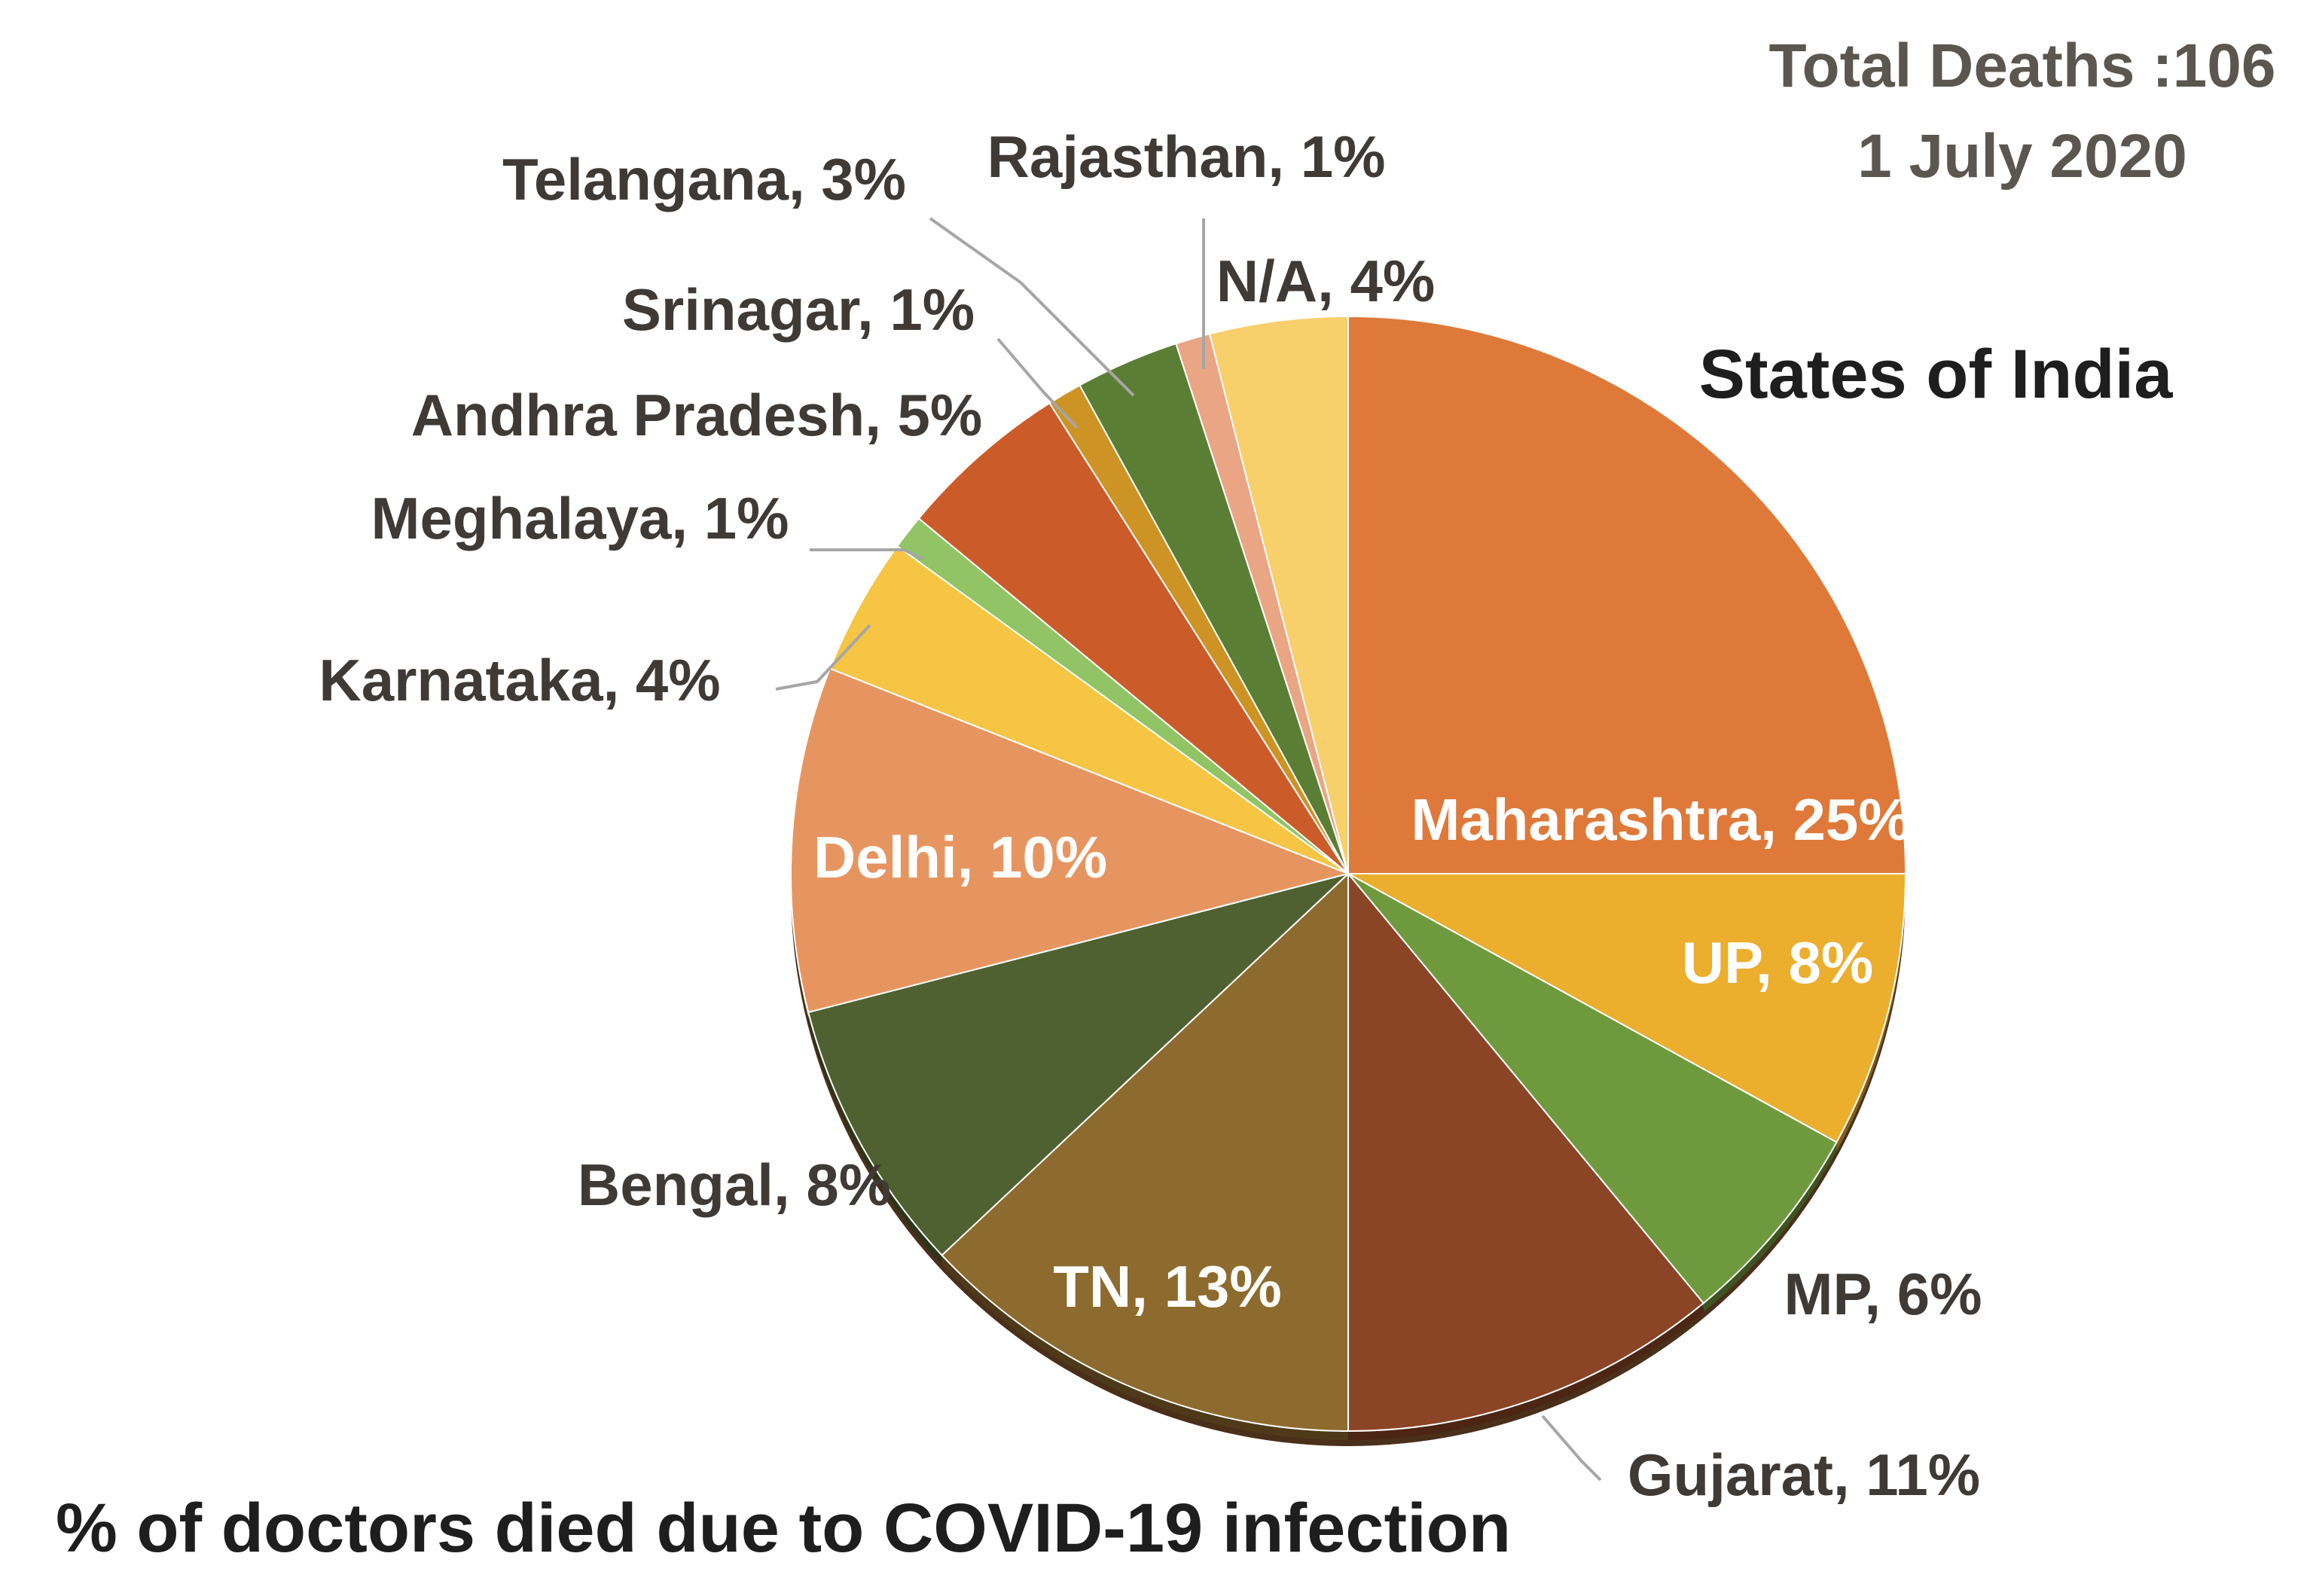 This screenshot has height=1596, width=2307. Describe the element at coordinates (1571, 1448) in the screenshot. I see `leader-line-gujarat` at that location.